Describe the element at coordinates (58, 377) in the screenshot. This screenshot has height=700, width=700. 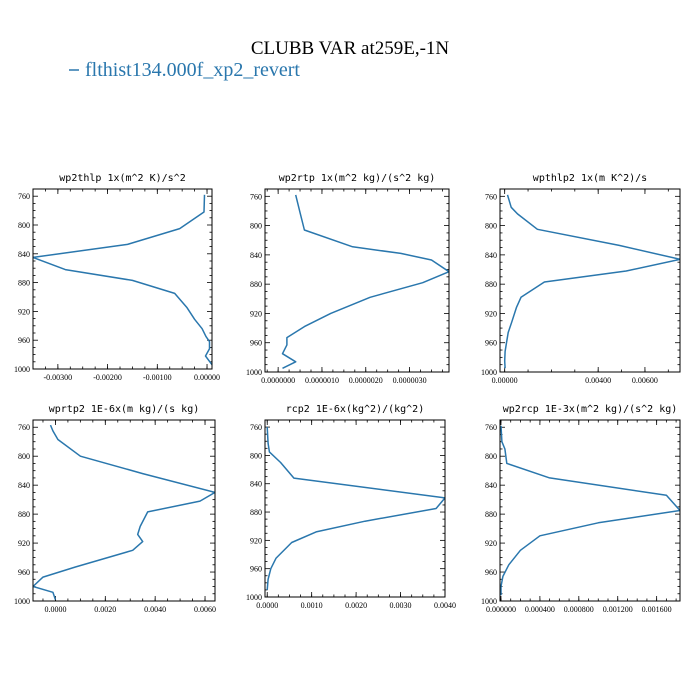
I see `x-tick-label: -0.00300` at that location.